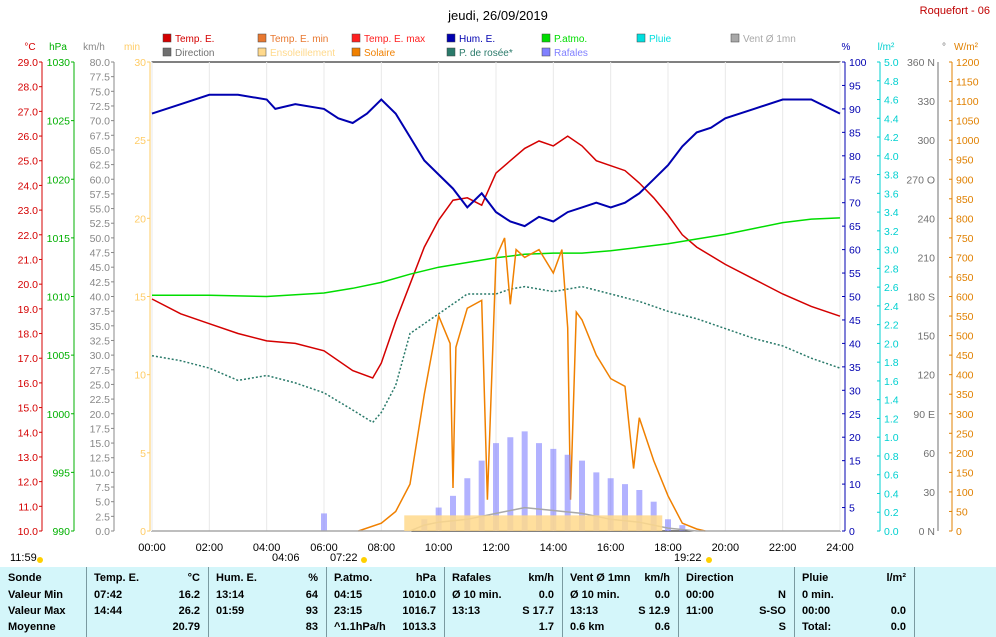 Image resolution: width=996 pixels, height=637 pixels. What do you see at coordinates (926, 337) in the screenshot?
I see `dir-tick-label: 150` at bounding box center [926, 337].